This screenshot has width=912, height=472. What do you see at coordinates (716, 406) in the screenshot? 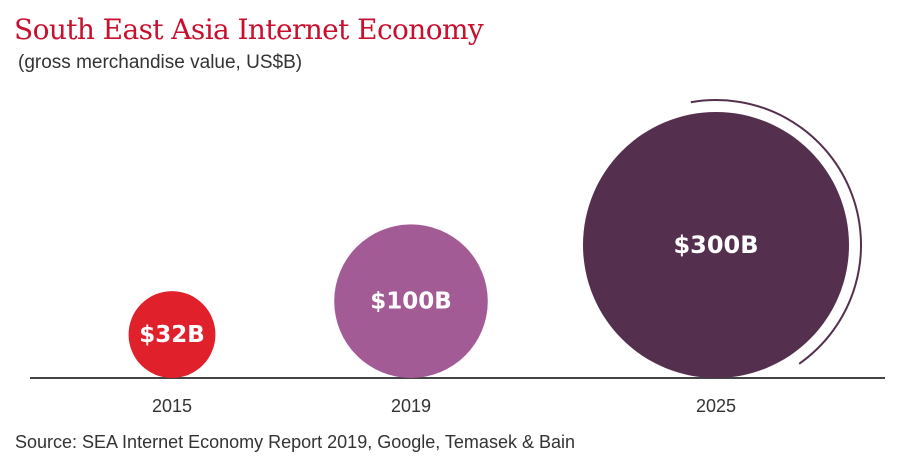
I see `x-tick-label-2025: 2025` at bounding box center [716, 406].